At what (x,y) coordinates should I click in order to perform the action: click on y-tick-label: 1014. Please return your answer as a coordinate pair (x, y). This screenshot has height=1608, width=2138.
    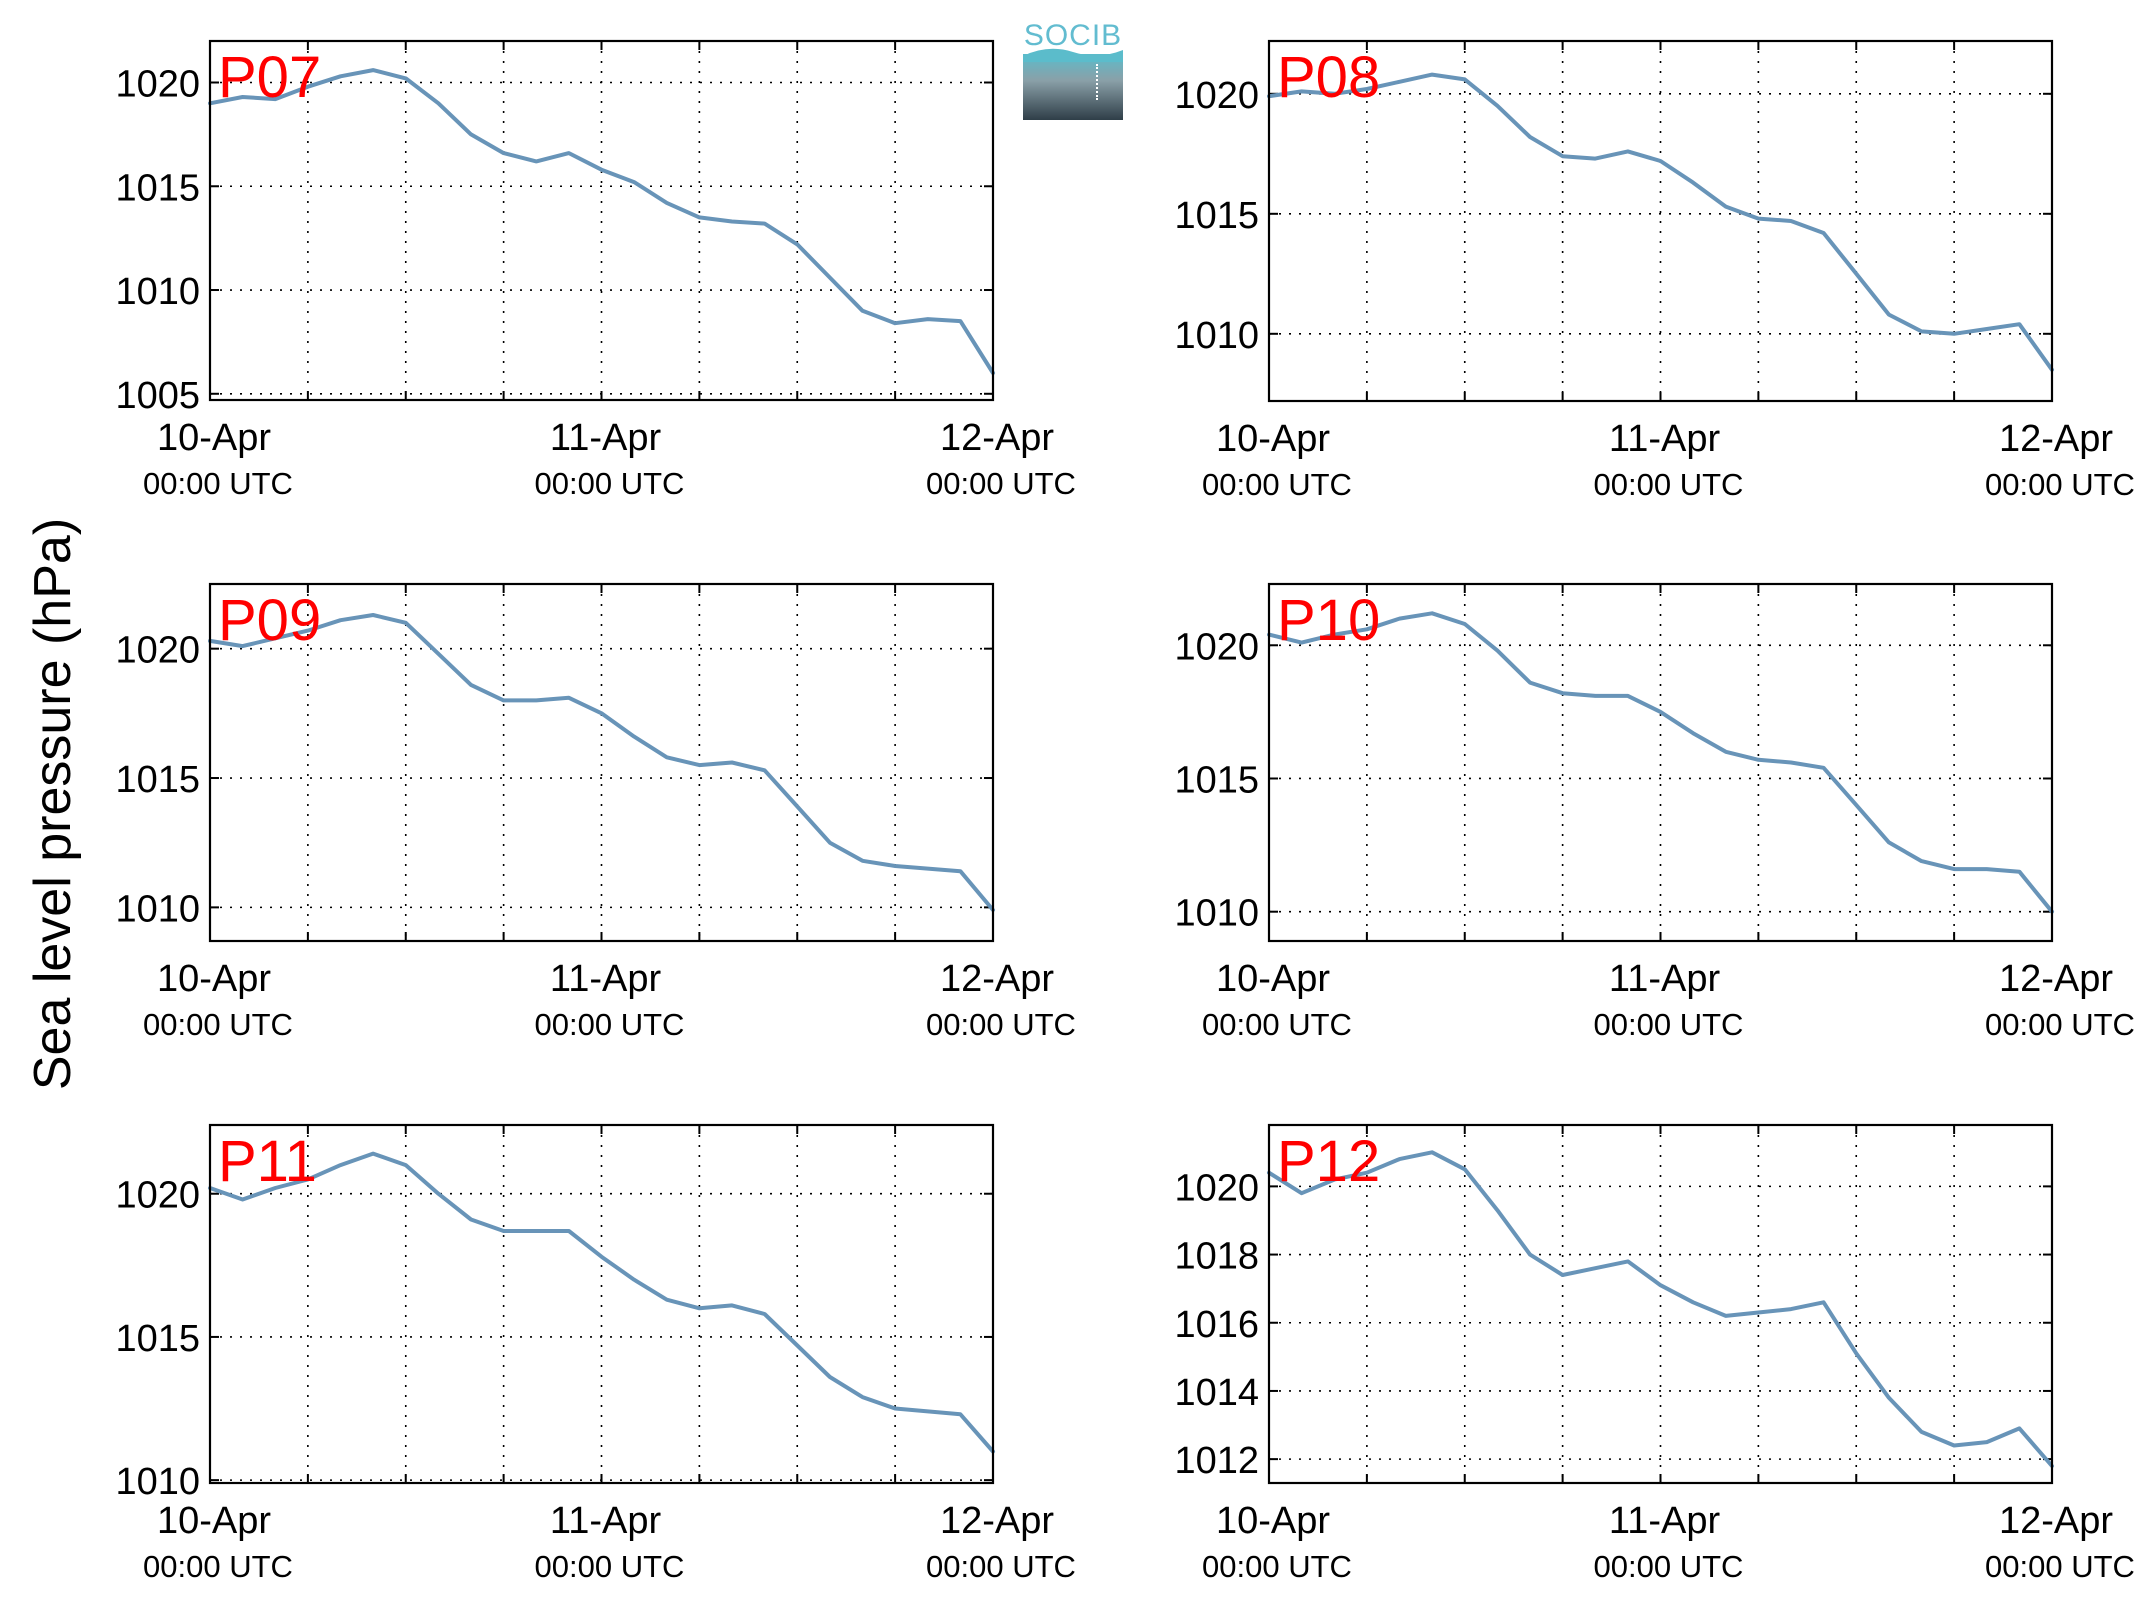
    Looking at the image, I should click on (1216, 1393).